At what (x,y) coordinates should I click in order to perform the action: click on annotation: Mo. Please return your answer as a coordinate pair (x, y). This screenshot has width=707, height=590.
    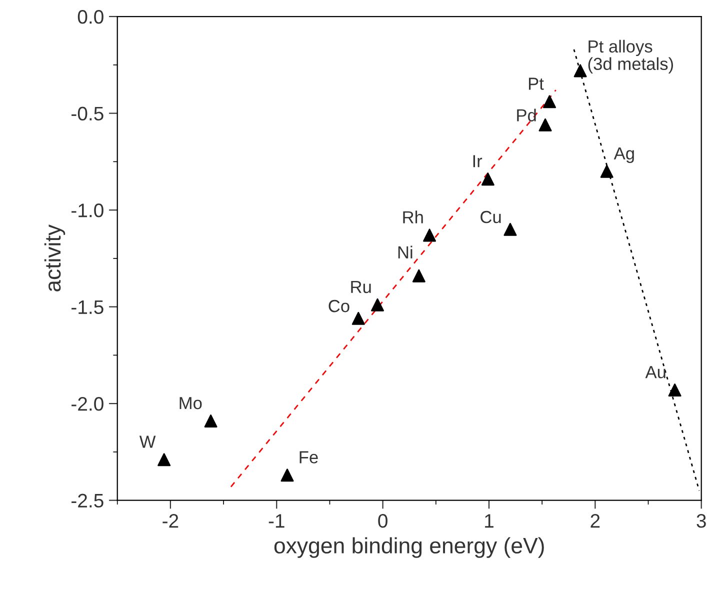
    Looking at the image, I should click on (191, 403).